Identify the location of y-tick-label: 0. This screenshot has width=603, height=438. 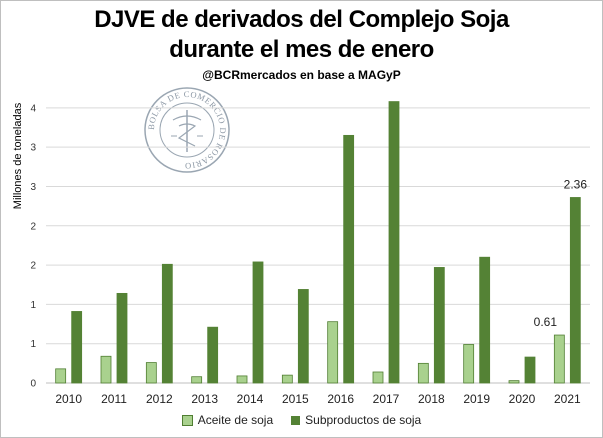
(33, 384).